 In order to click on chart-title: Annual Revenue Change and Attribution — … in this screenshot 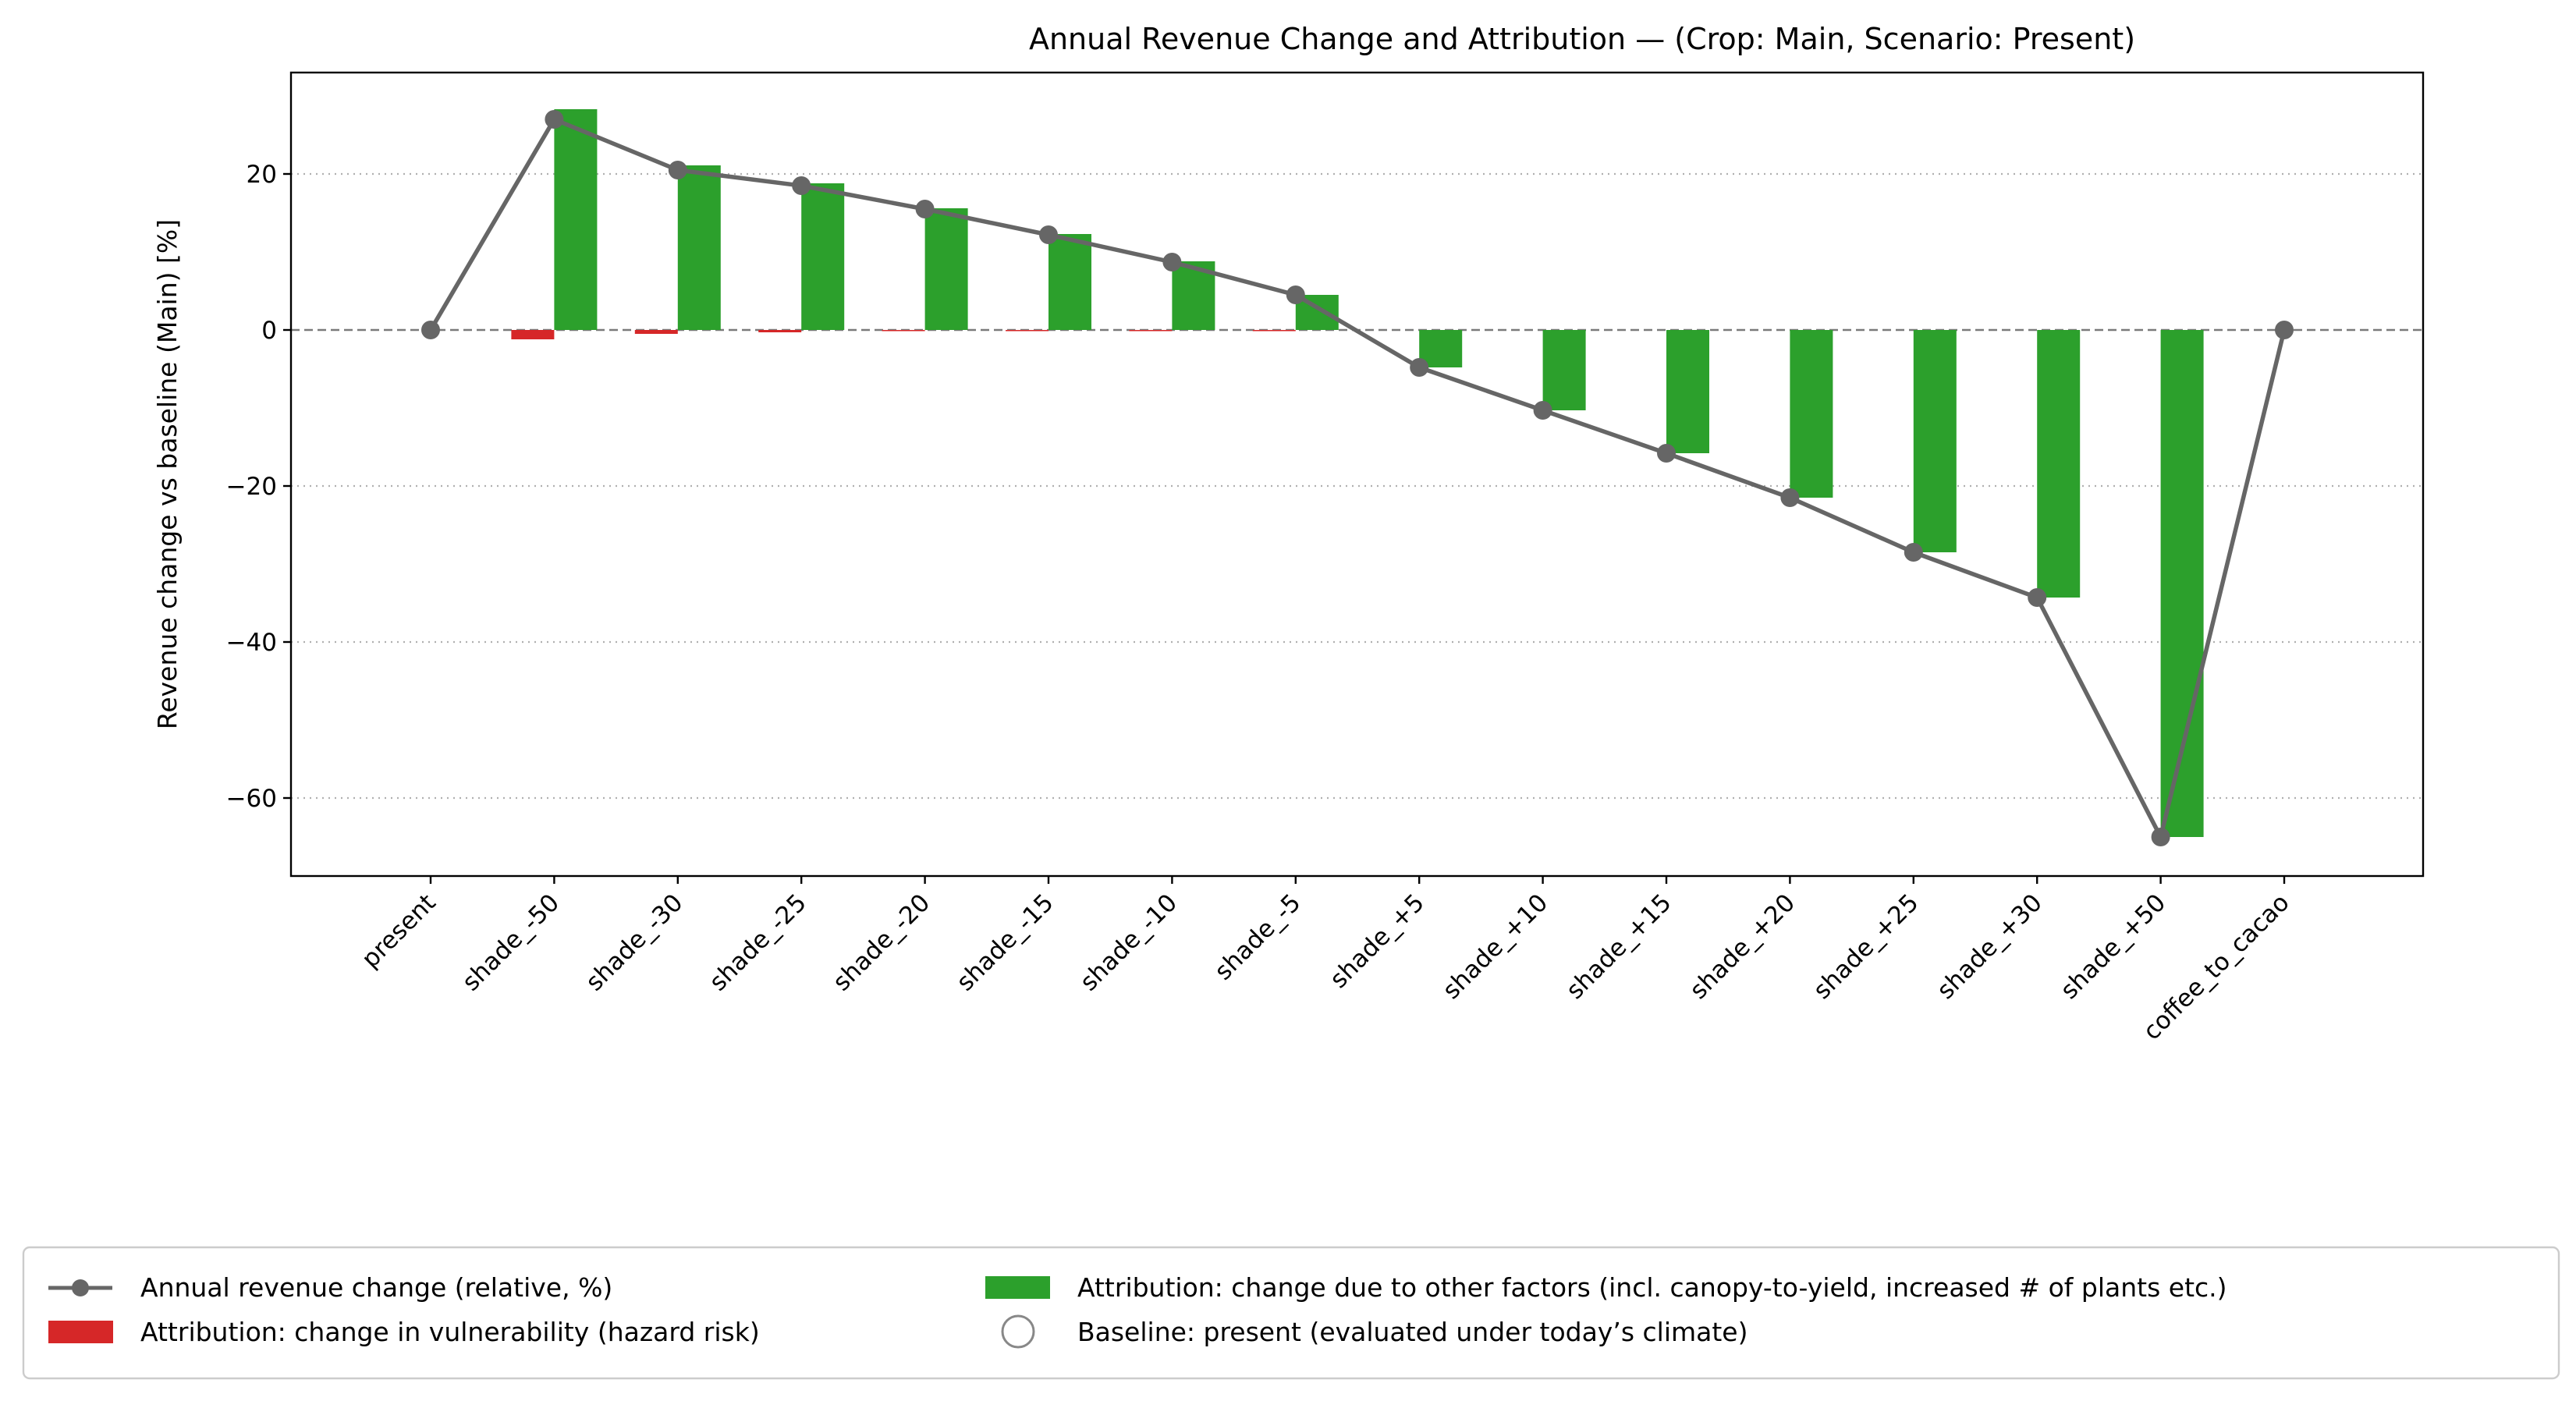, I will do `click(1582, 39)`.